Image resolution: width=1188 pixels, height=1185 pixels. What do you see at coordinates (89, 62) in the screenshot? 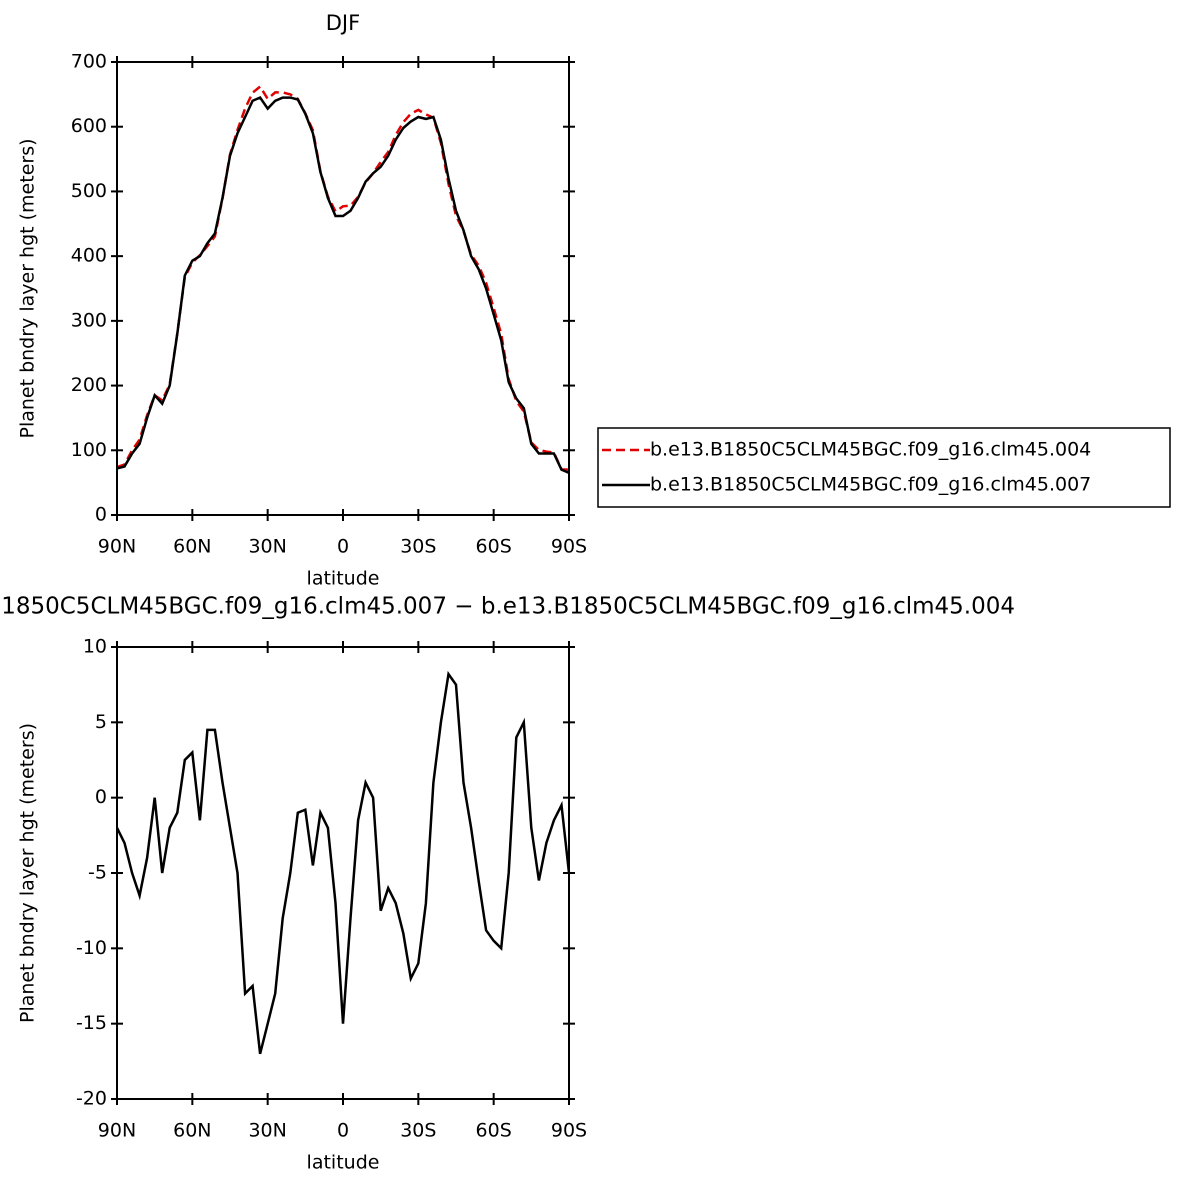
I see `y-tick-label: 700` at bounding box center [89, 62].